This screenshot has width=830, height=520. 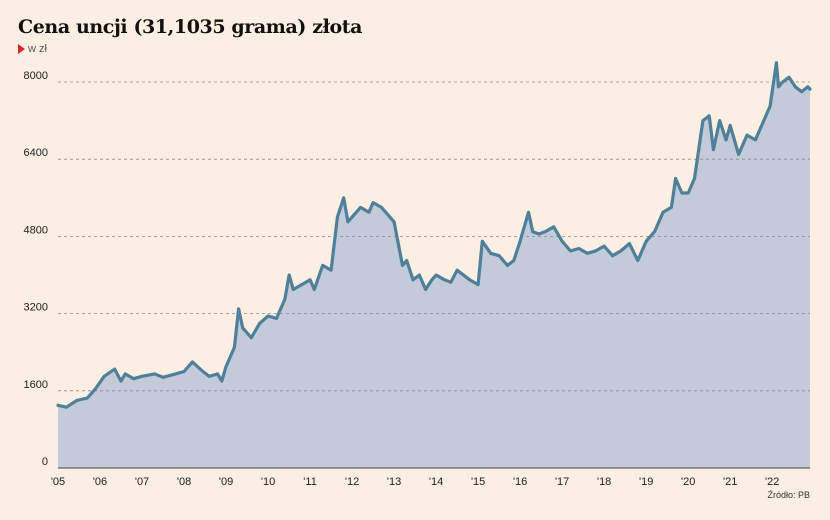 What do you see at coordinates (520, 482) in the screenshot?
I see `x-tick-label: '16` at bounding box center [520, 482].